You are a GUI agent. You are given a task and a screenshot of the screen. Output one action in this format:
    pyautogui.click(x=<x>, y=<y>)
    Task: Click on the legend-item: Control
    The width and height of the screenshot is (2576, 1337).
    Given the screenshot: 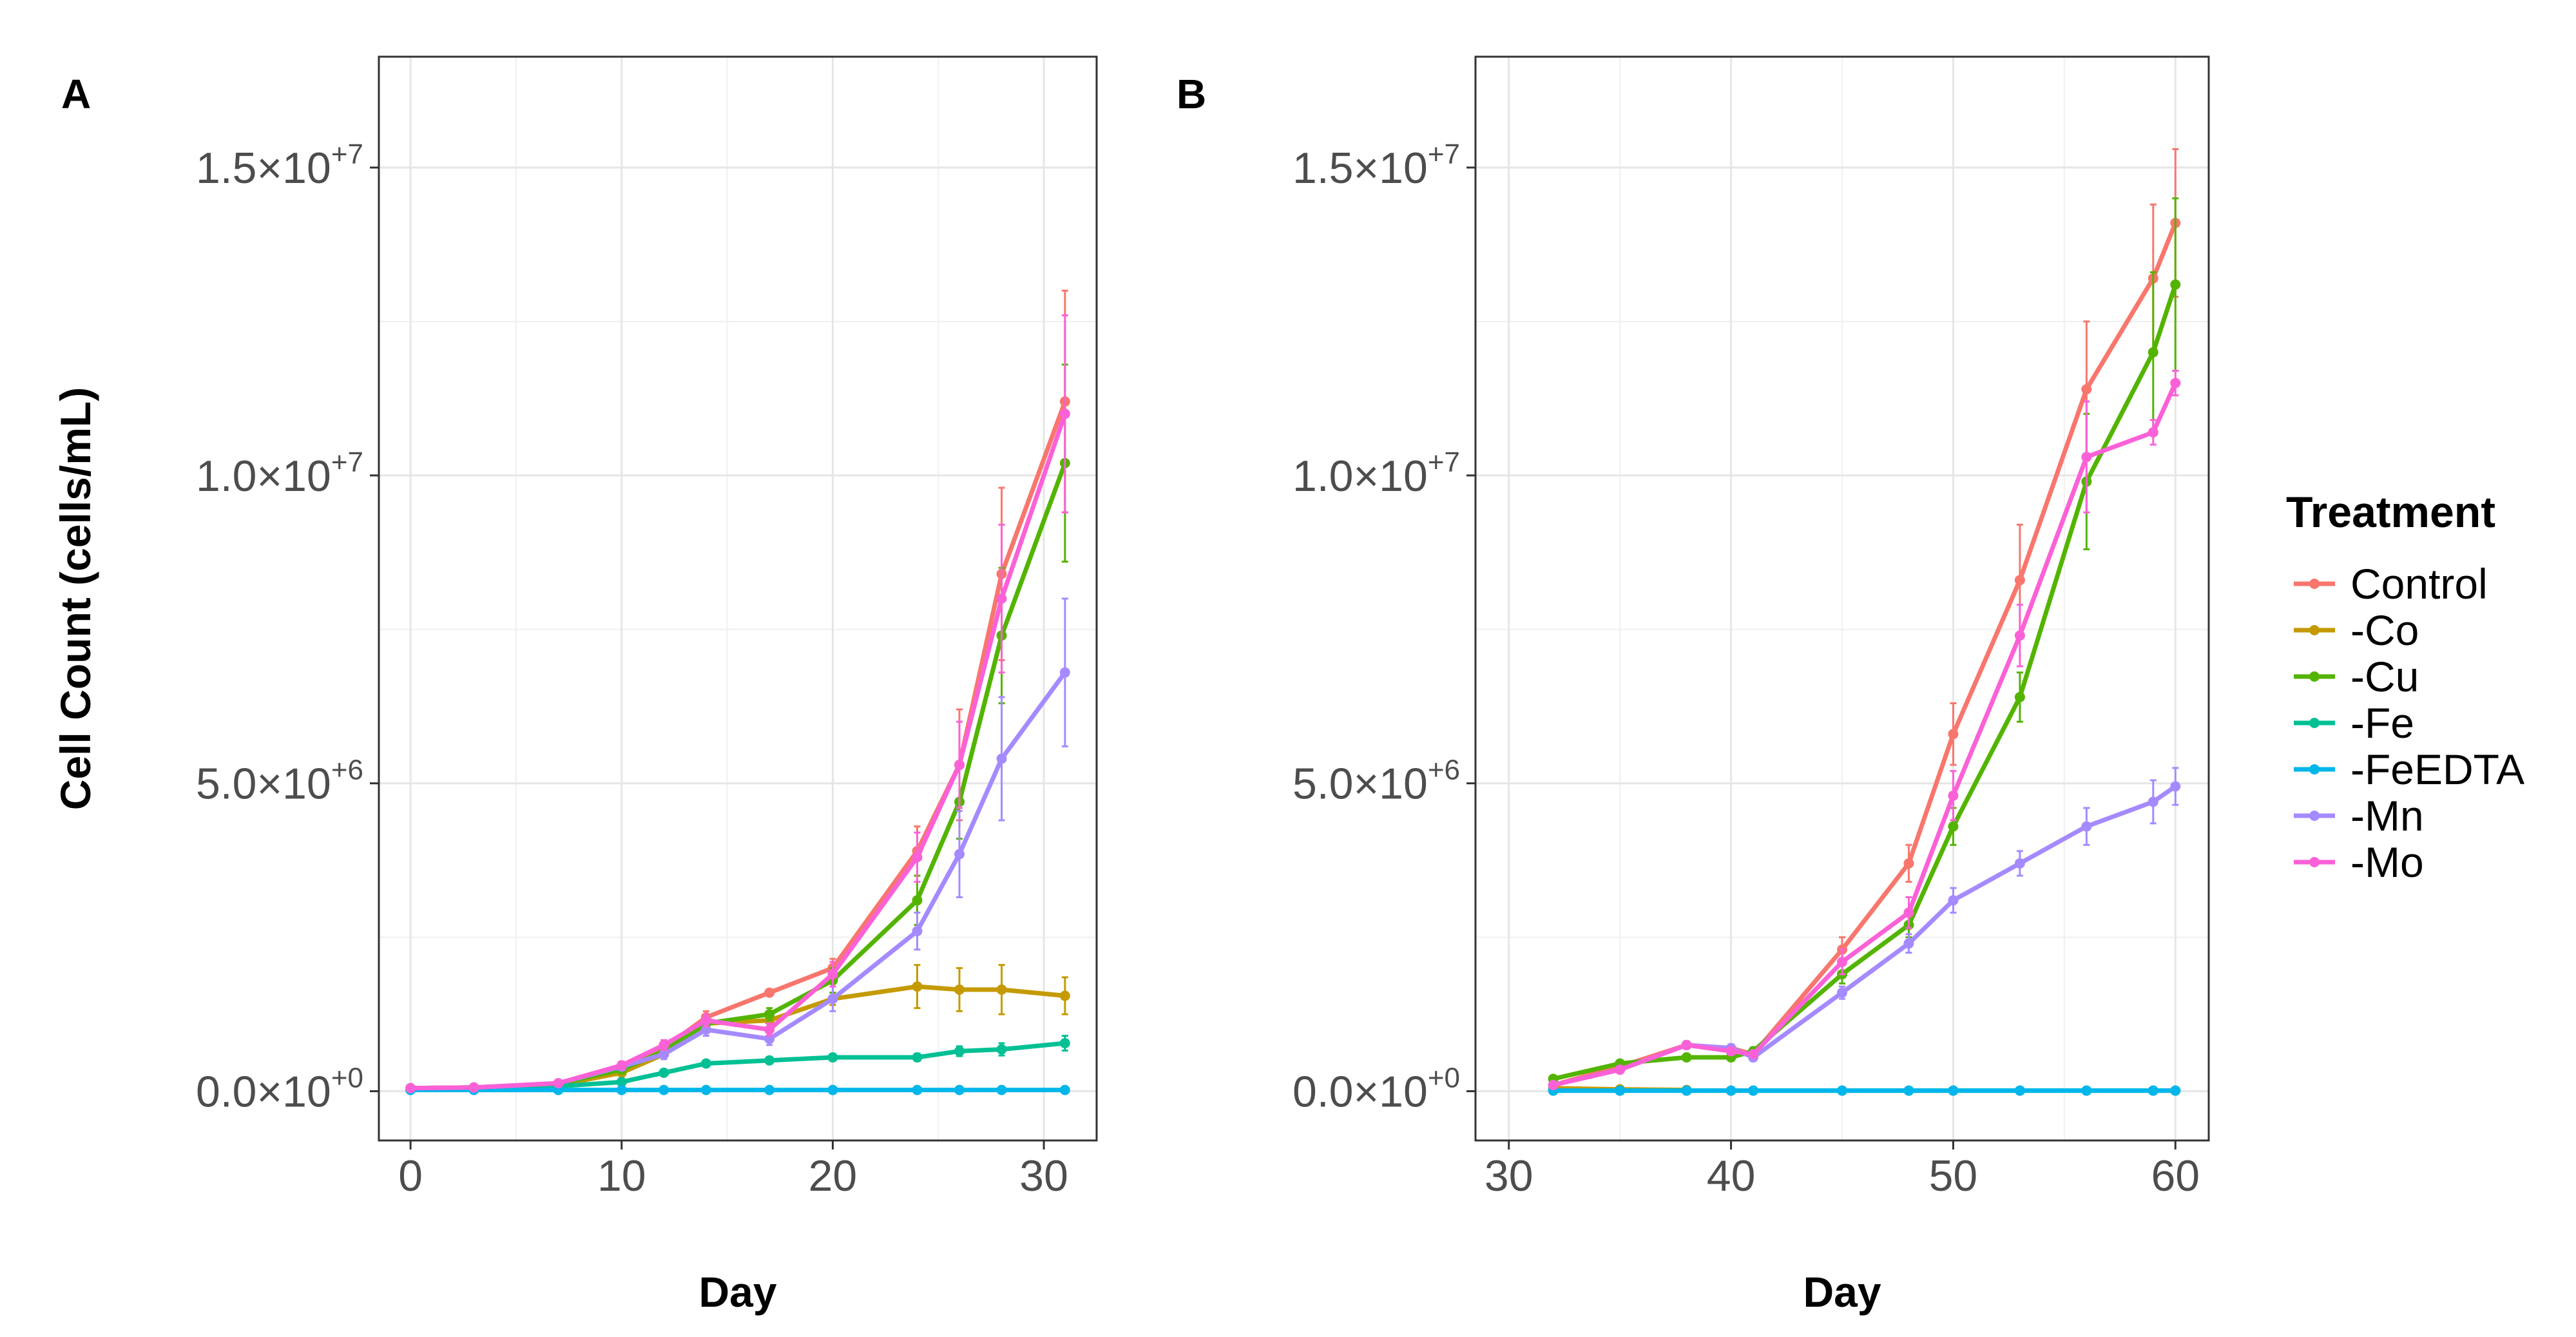 What is the action you would take?
    pyautogui.click(x=2391, y=584)
    